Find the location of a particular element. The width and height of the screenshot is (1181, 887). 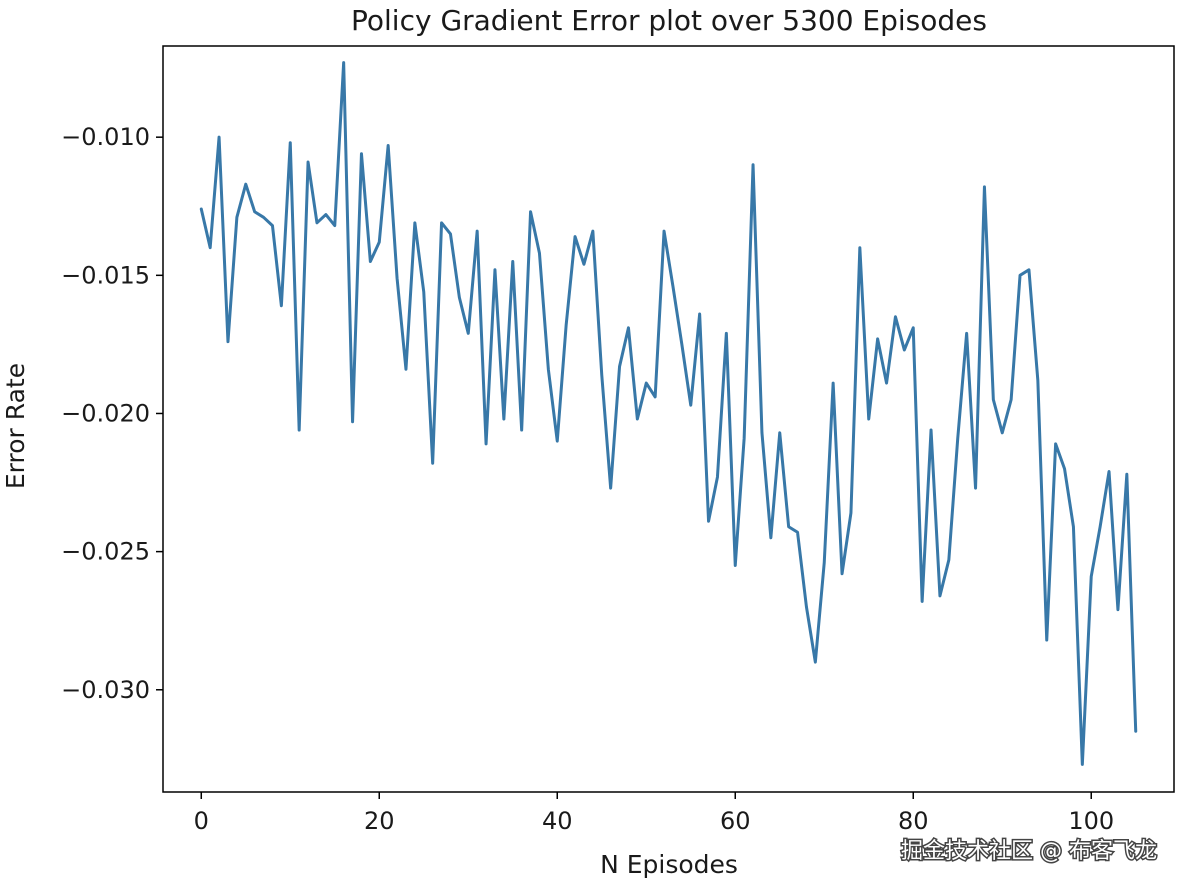

y-tick-label: −0.020 is located at coordinates (105, 413).